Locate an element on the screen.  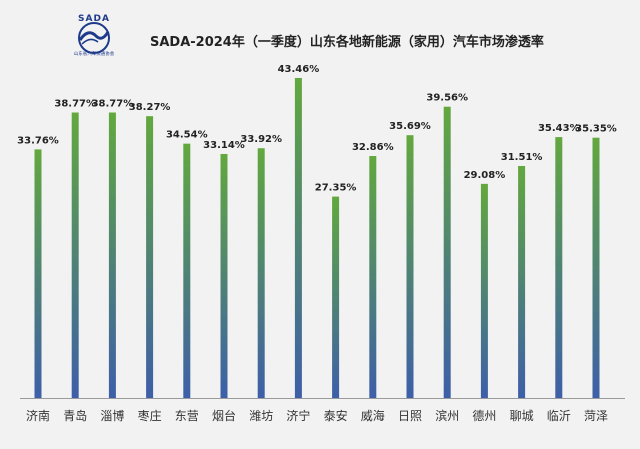
bar-泰安 is located at coordinates (336, 297).